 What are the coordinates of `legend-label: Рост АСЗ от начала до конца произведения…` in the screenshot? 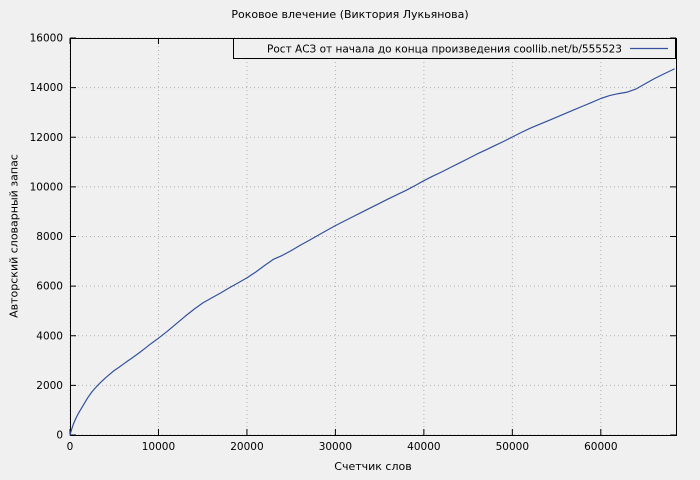 It's located at (444, 50).